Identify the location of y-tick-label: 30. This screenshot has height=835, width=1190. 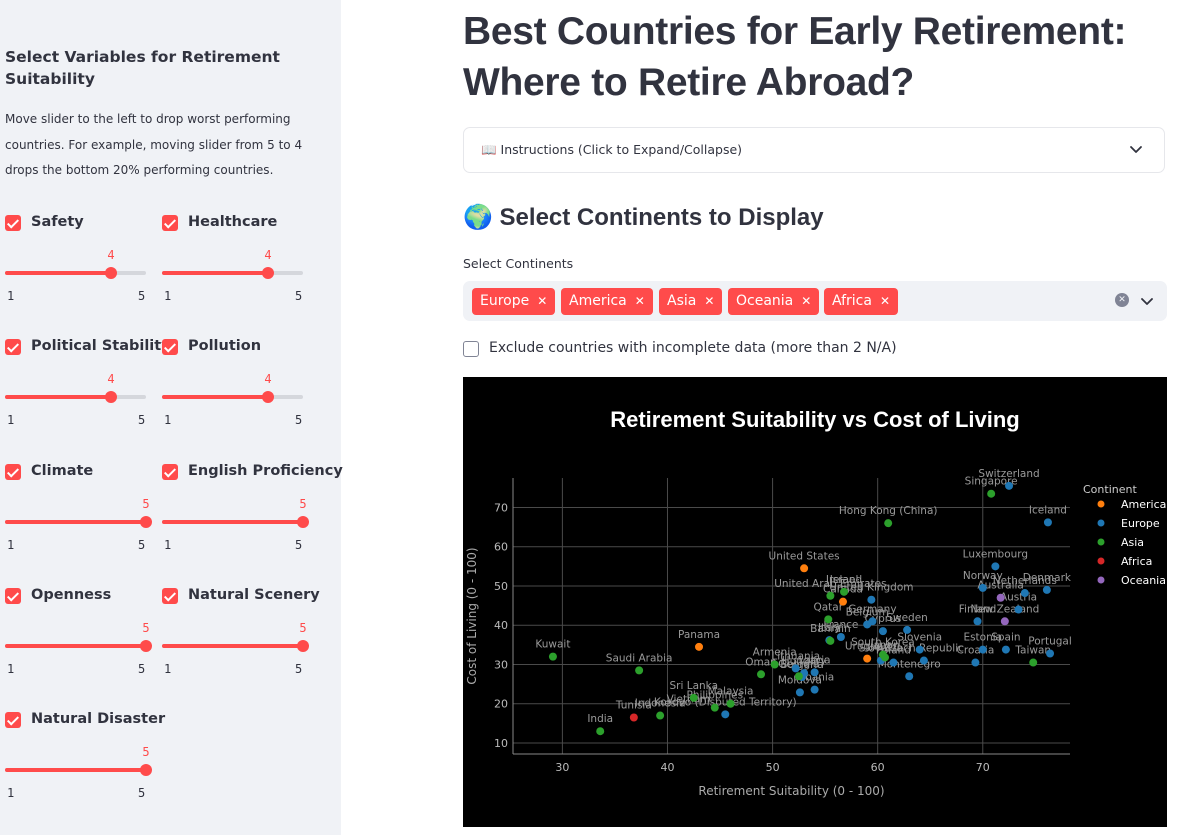
(501, 664).